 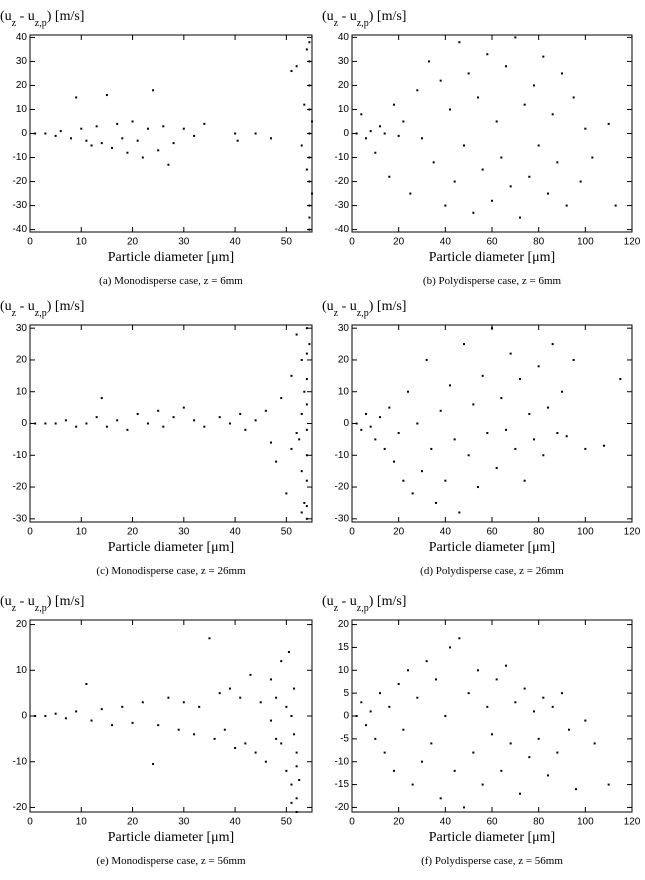 What do you see at coordinates (22, 109) in the screenshot?
I see `y-tick-label: 10` at bounding box center [22, 109].